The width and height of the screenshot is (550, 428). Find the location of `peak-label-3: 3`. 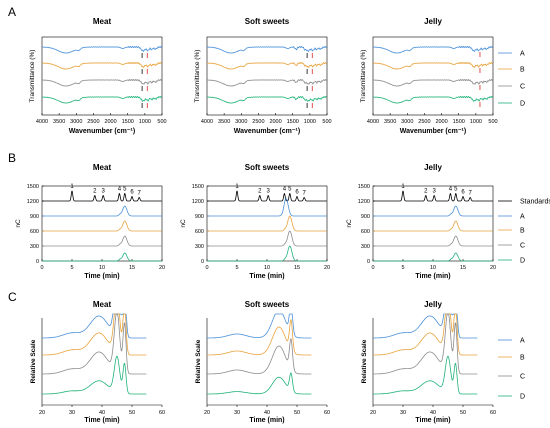

peak-label-3: 3 is located at coordinates (435, 192).